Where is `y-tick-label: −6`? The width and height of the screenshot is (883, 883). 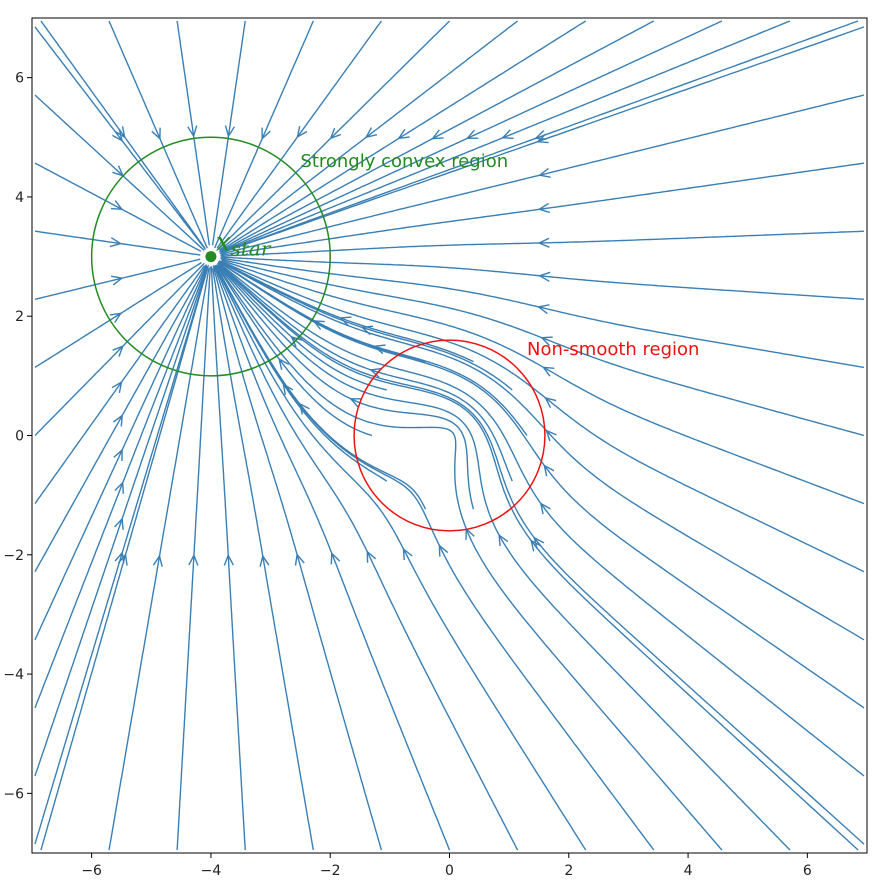
y-tick-label: −6 is located at coordinates (13, 794).